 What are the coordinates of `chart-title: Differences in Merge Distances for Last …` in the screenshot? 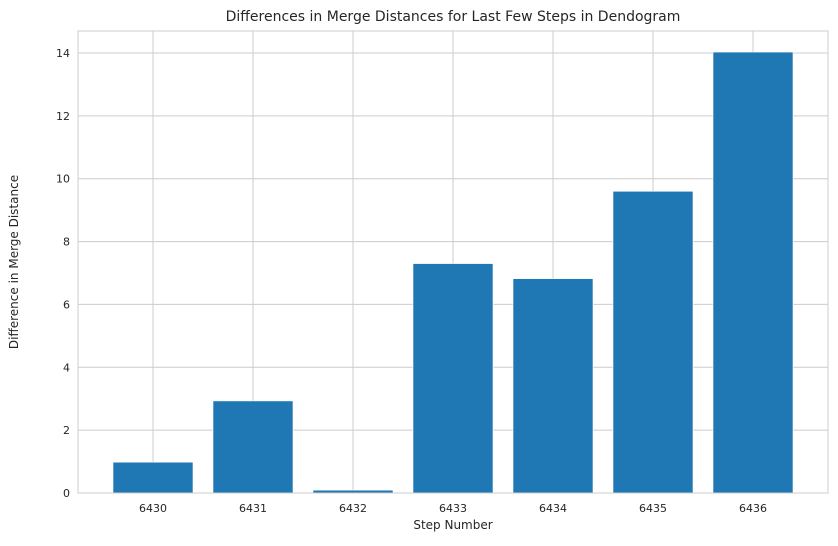 It's located at (453, 17).